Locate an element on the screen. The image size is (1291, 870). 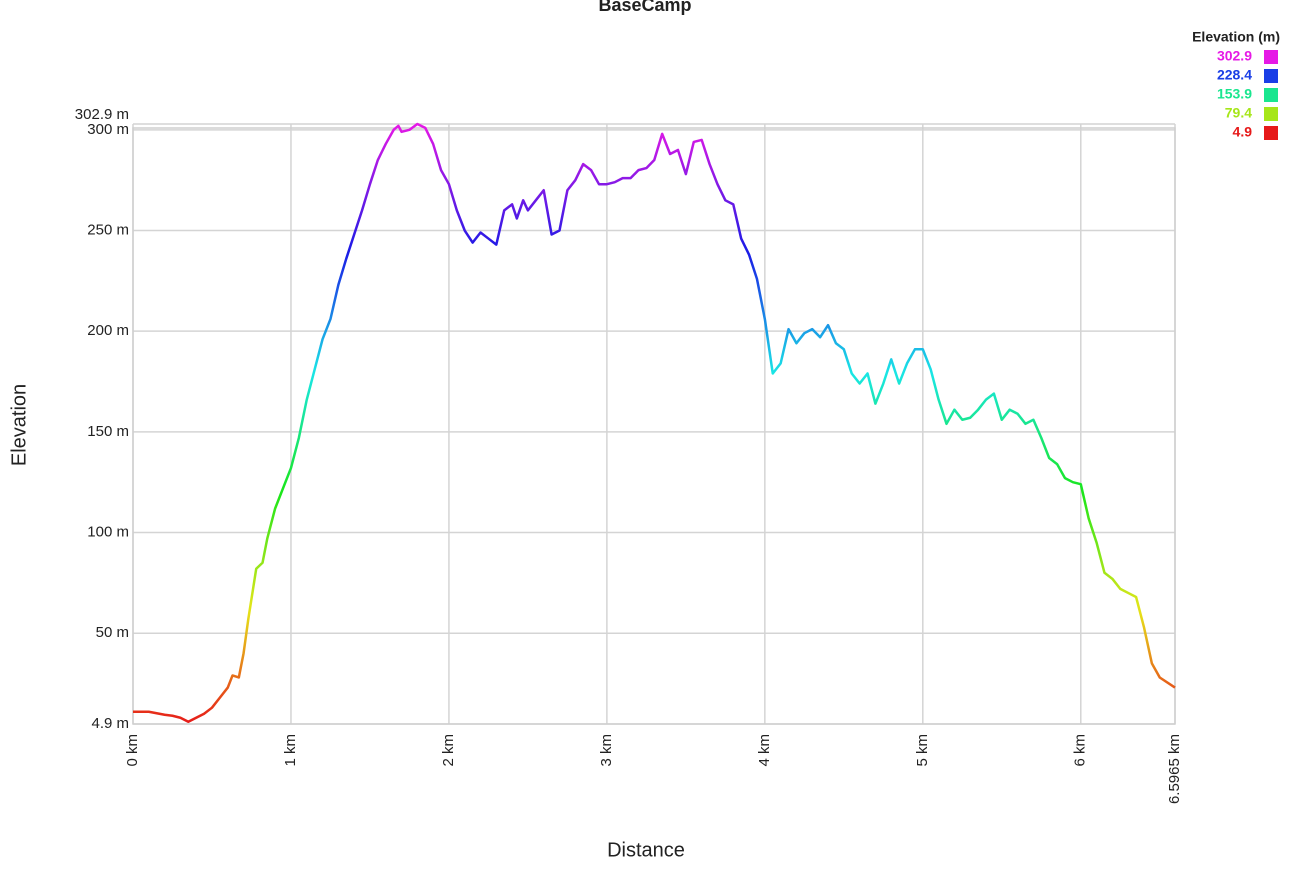
y-tick-label: 50 m is located at coordinates (112, 632).